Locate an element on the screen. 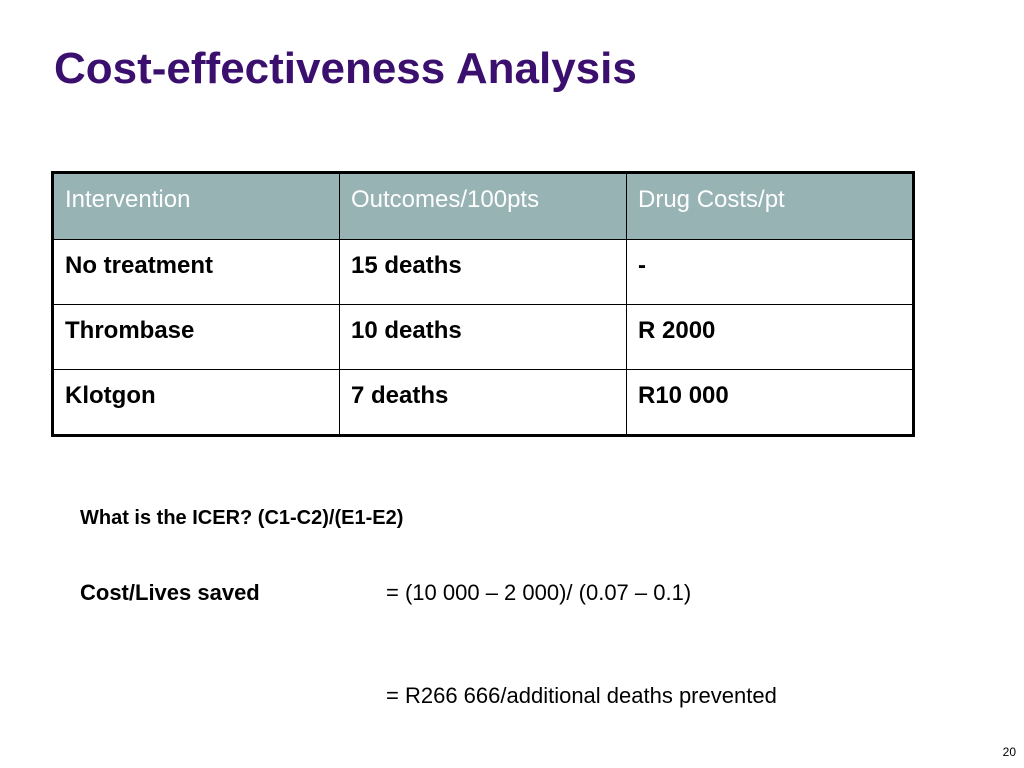 The image size is (1024, 768). cell-drug-costs: R 2000 is located at coordinates (770, 337).